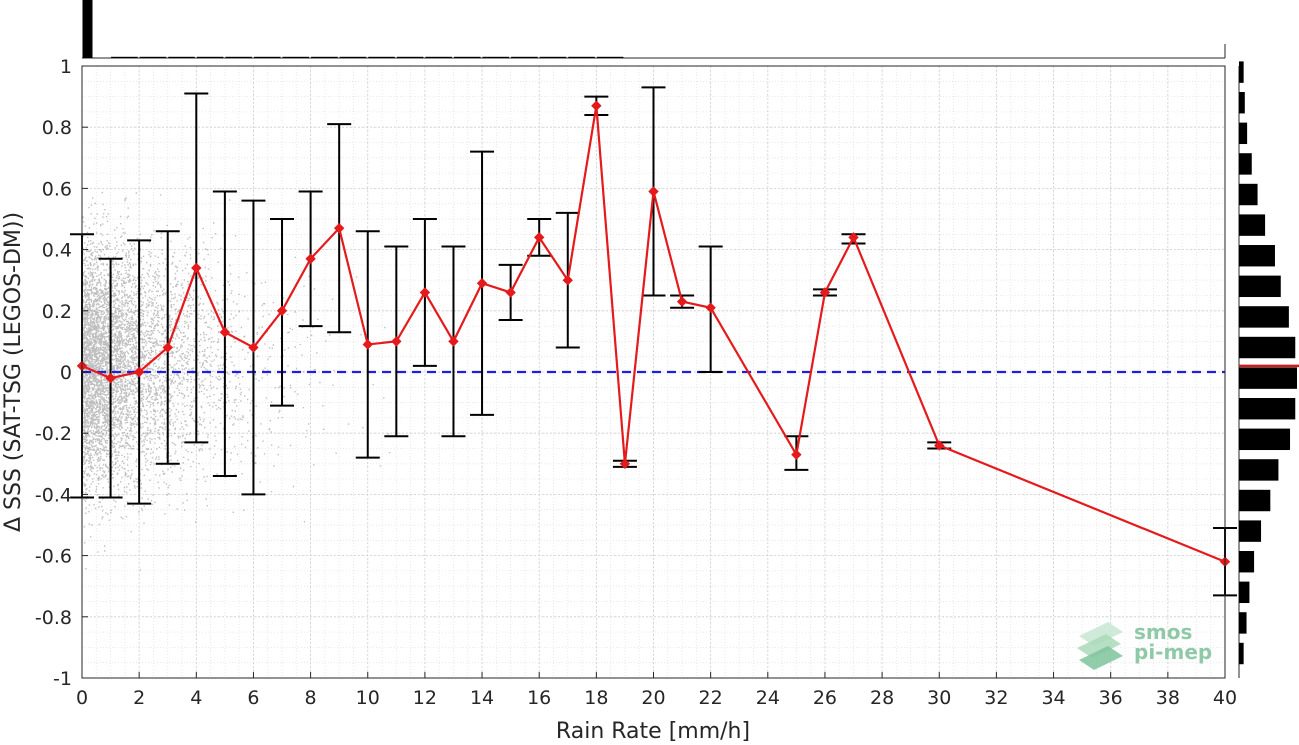  What do you see at coordinates (1053, 698) in the screenshot?
I see `x-tick-label: 34` at bounding box center [1053, 698].